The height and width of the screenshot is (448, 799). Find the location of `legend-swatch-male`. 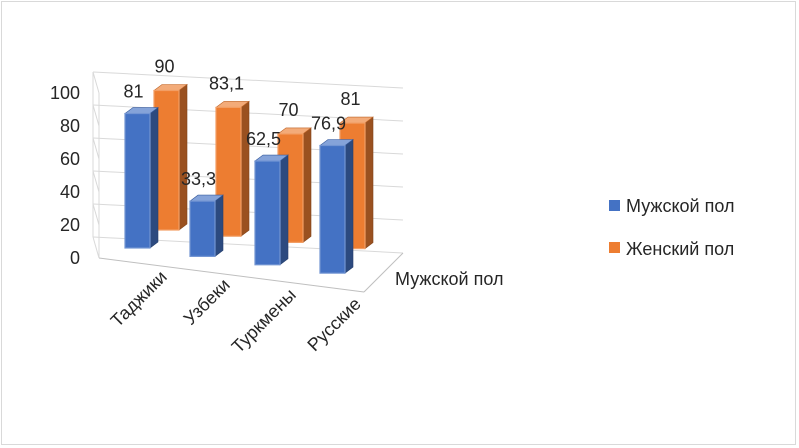

legend-swatch-male is located at coordinates (614, 205).